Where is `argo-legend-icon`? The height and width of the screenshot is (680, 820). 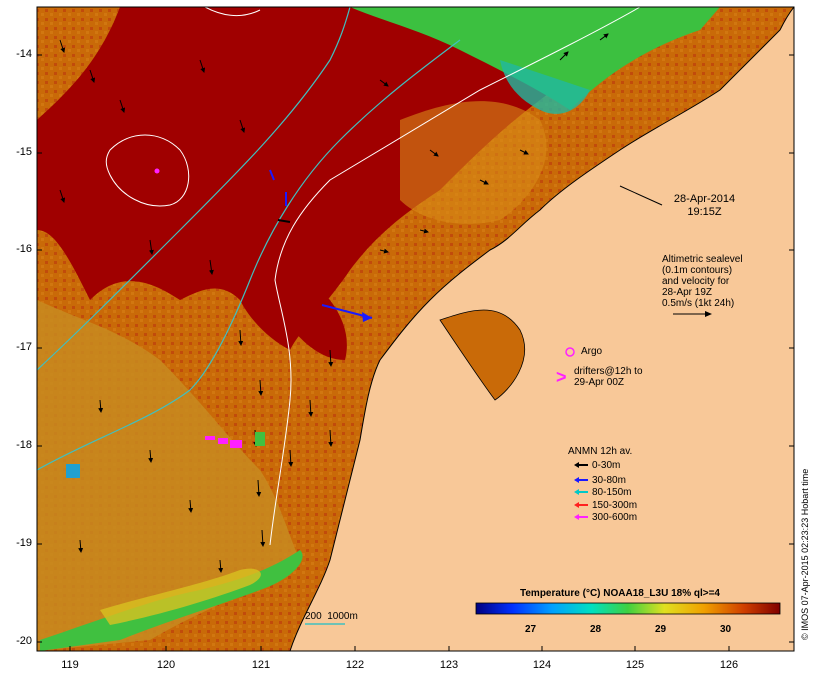
argo-legend-icon is located at coordinates (570, 352).